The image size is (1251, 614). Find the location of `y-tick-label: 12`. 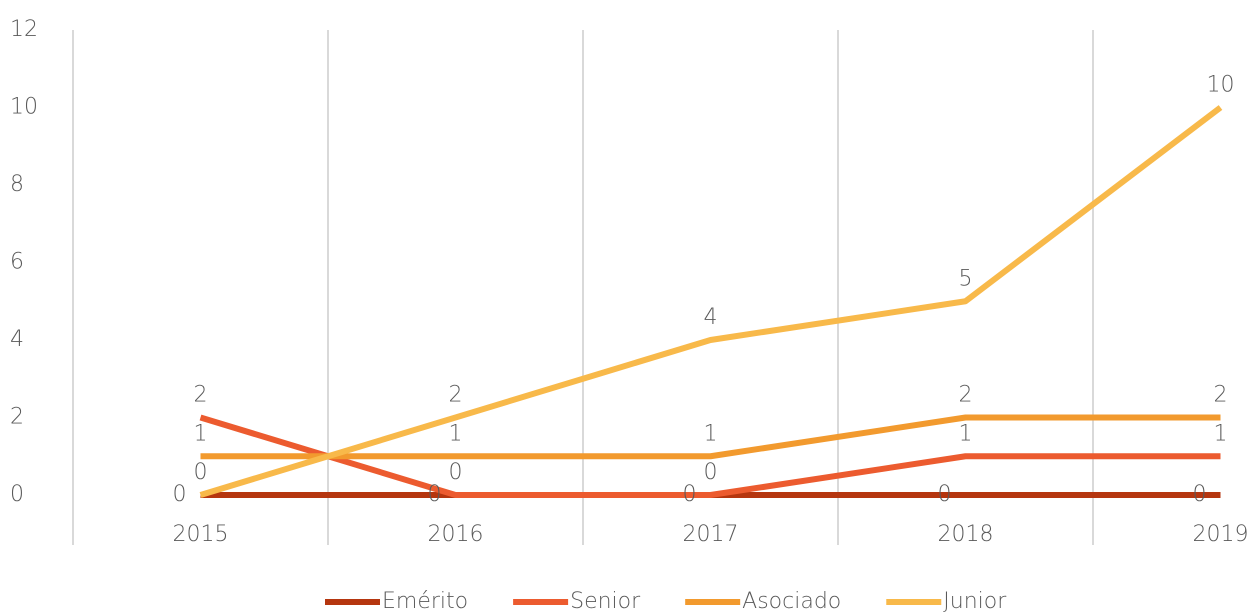

y-tick-label: 12 is located at coordinates (24, 29).